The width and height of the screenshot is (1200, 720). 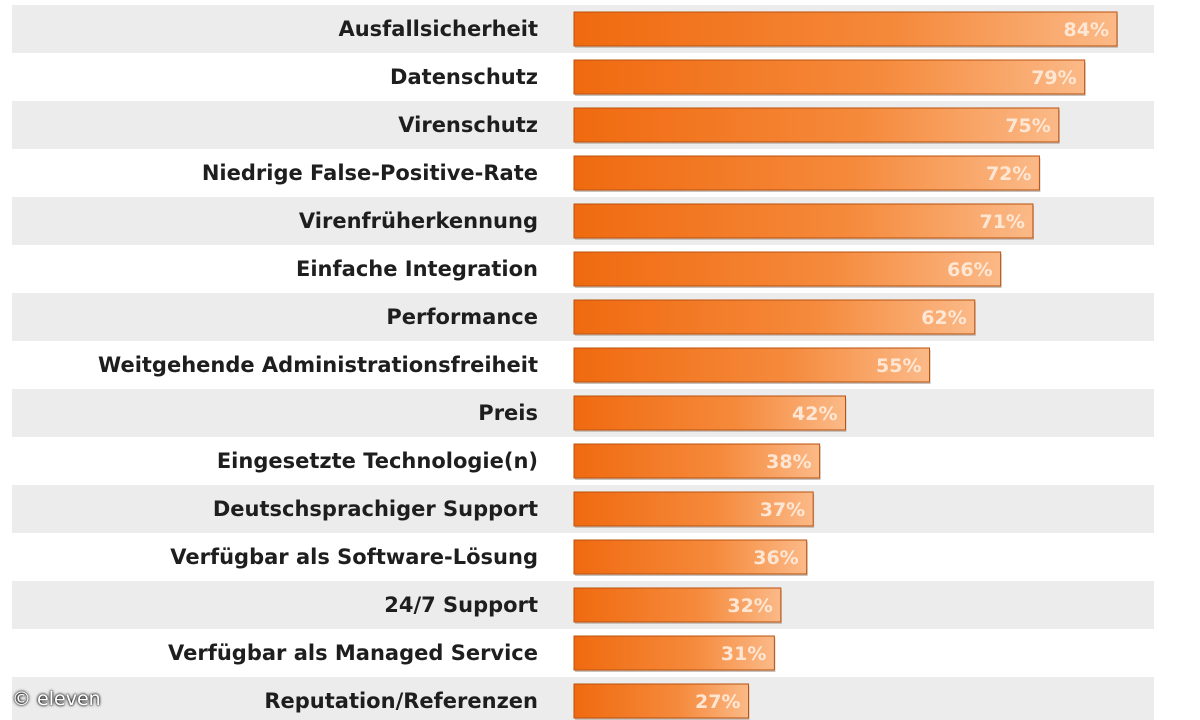 I want to click on bar-row: Datenschutz 79%, so click(x=738, y=77).